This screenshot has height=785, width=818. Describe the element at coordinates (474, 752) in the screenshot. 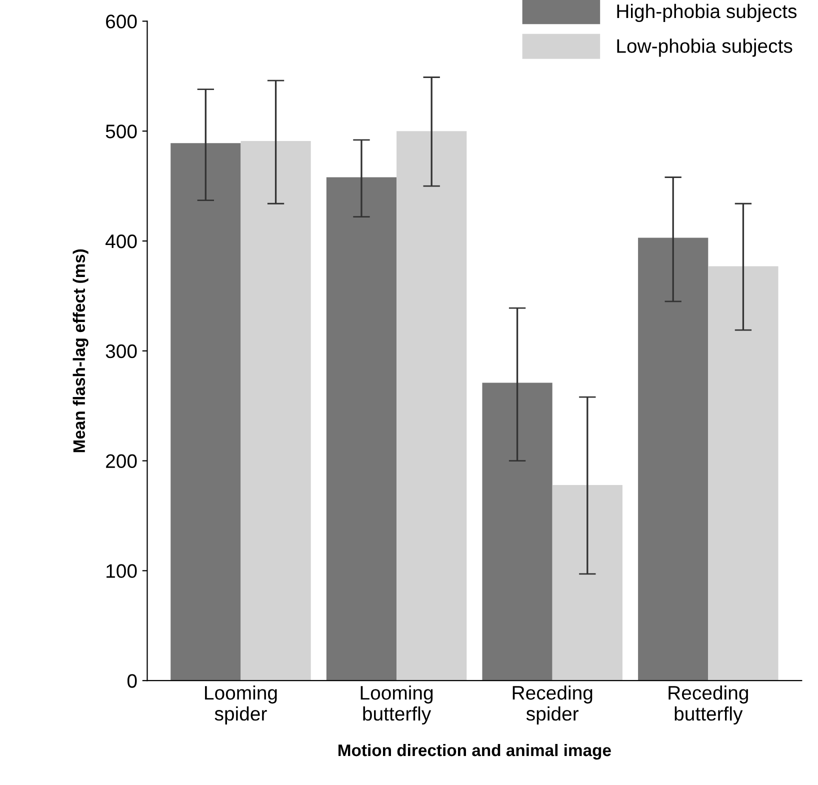

I see `x-axis-title: Motion direction and animal image` at that location.